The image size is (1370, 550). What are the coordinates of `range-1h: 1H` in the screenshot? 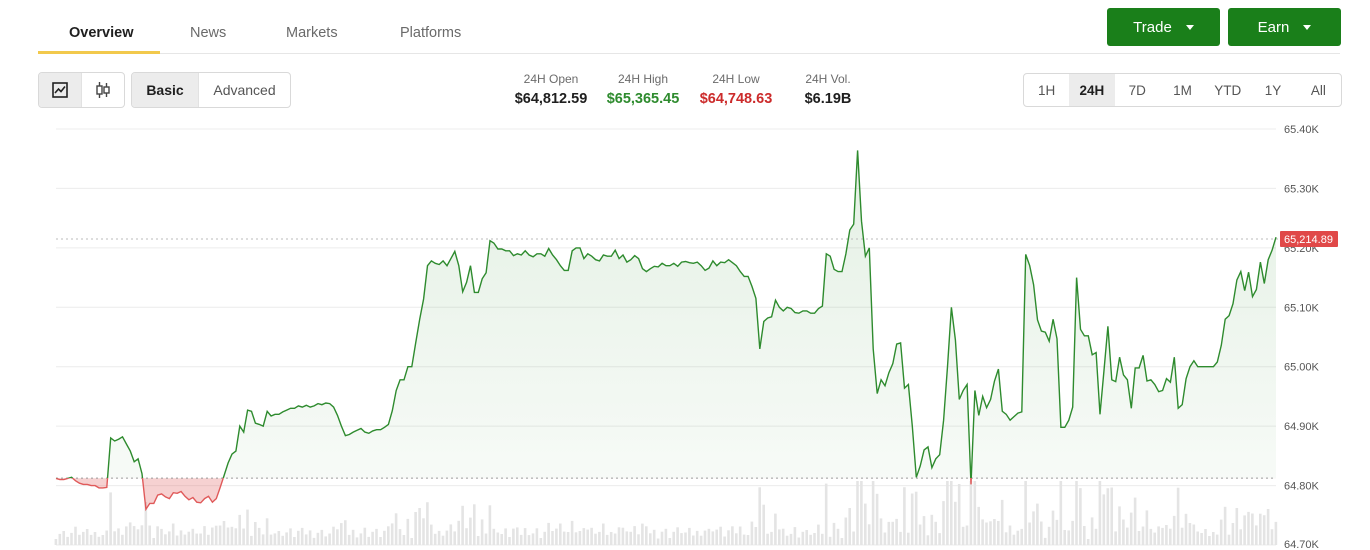 It's located at (1047, 90).